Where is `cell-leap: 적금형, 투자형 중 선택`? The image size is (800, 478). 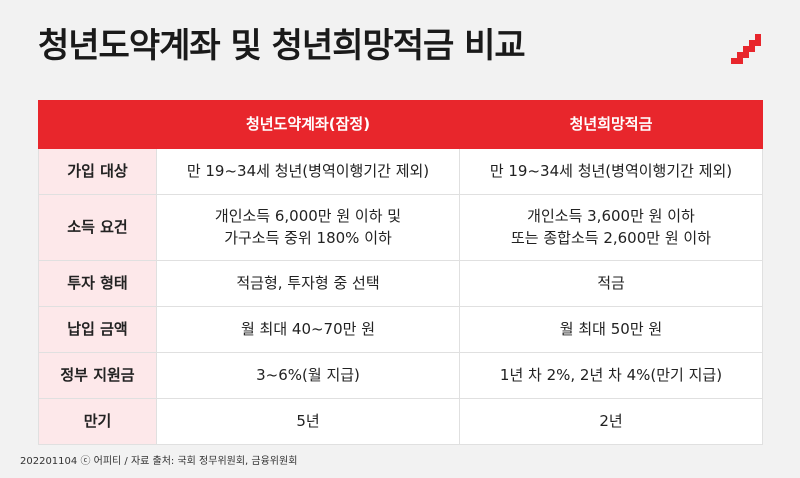
cell-leap: 적금형, 투자형 중 선택 is located at coordinates (308, 283).